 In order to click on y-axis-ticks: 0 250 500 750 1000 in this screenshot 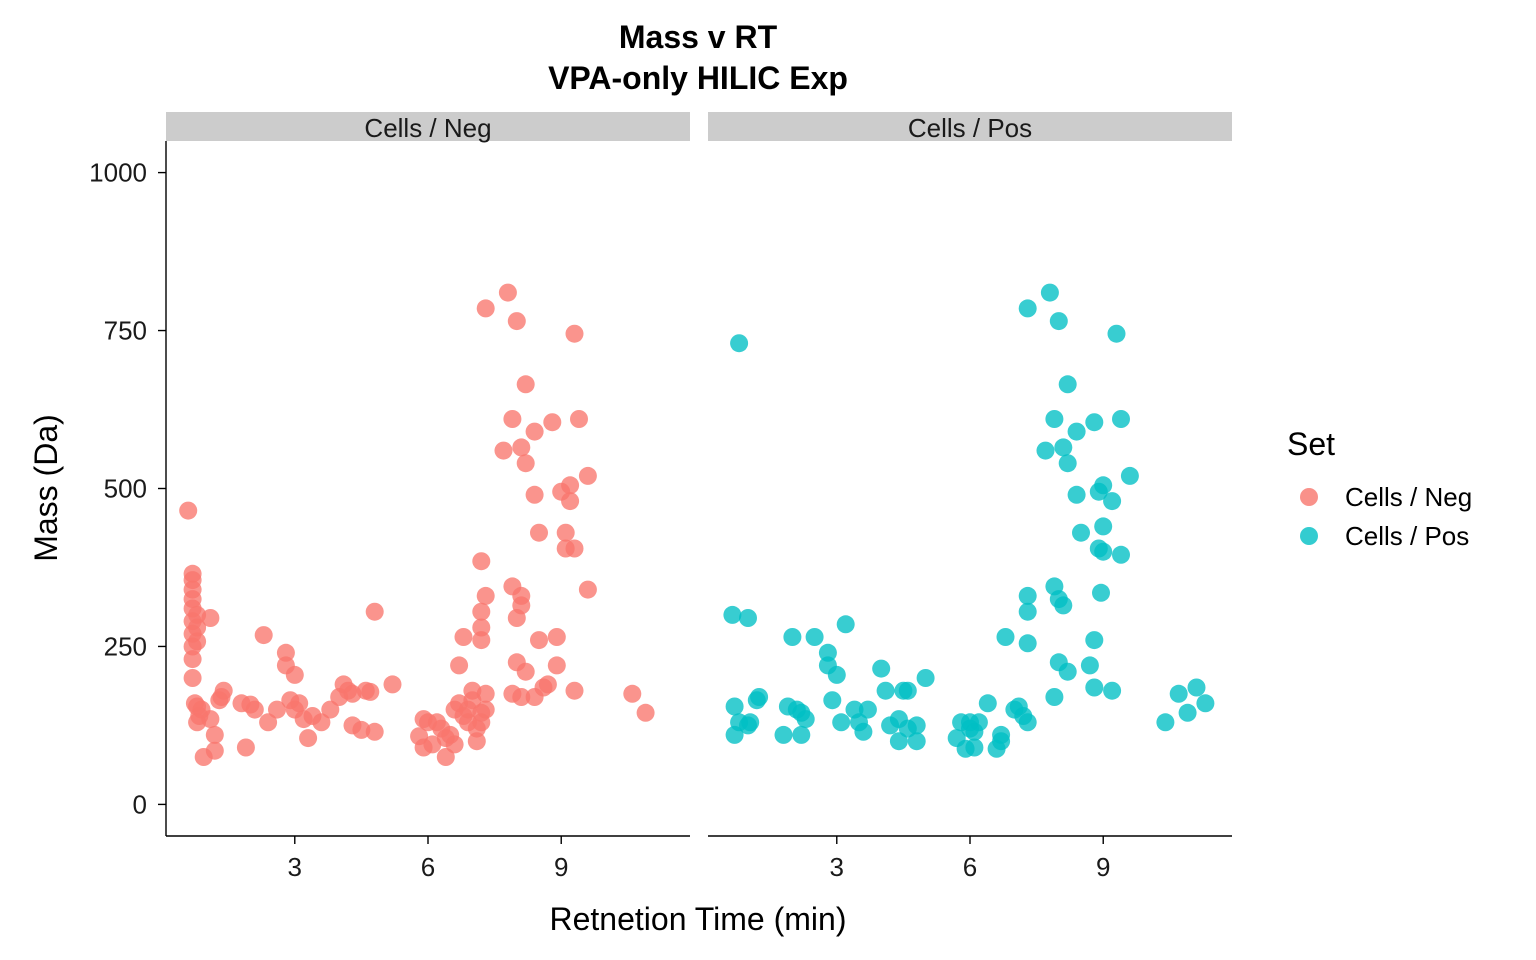, I will do `click(127, 488)`.